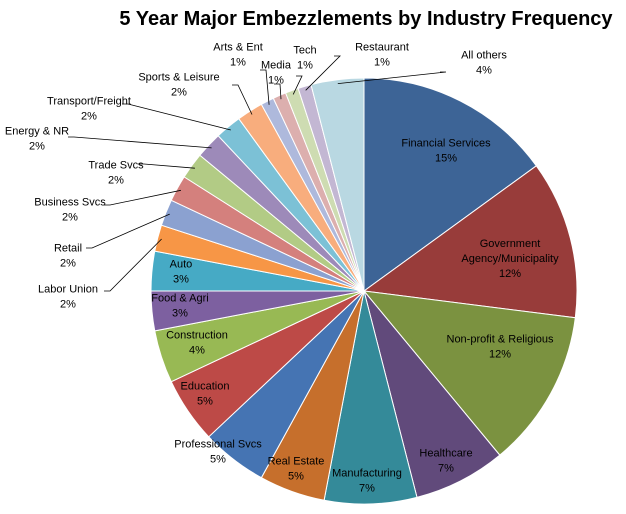 The image size is (626, 514). Describe the element at coordinates (70, 210) in the screenshot. I see `slice-label-business-svcs: Business Svcs 2%` at that location.